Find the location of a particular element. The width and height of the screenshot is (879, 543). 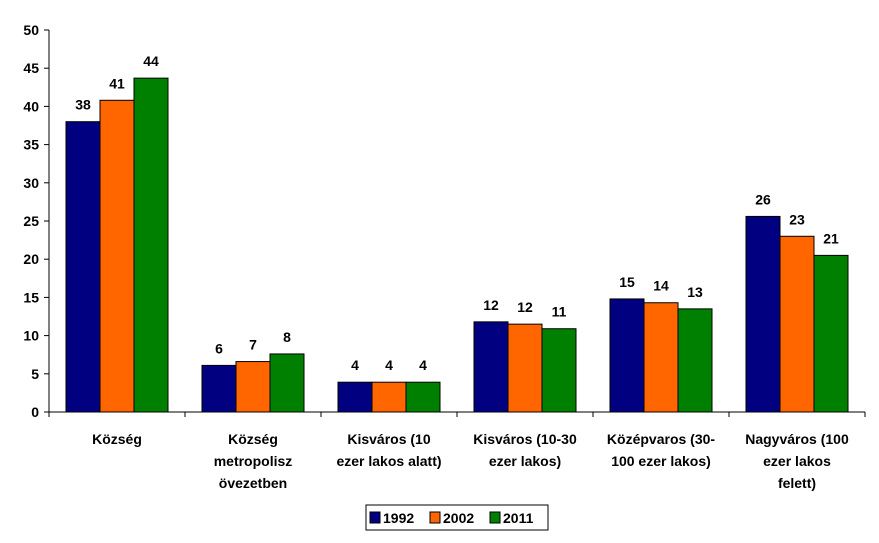

data-label: 7 is located at coordinates (253, 345).